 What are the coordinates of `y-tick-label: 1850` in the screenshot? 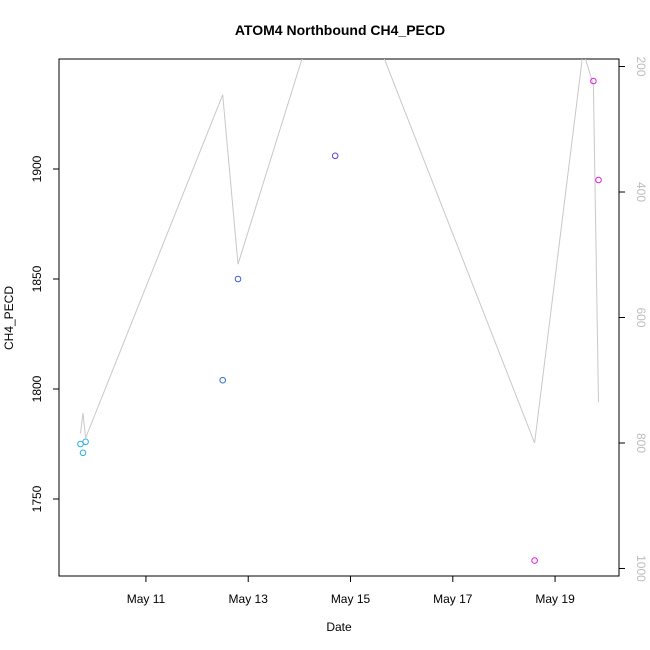 It's located at (37, 278).